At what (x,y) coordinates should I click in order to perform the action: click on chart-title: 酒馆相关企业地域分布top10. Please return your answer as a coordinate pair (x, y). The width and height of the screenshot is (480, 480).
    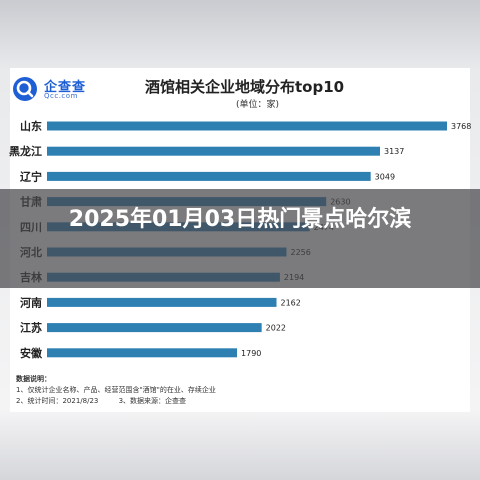
    Looking at the image, I should click on (245, 87).